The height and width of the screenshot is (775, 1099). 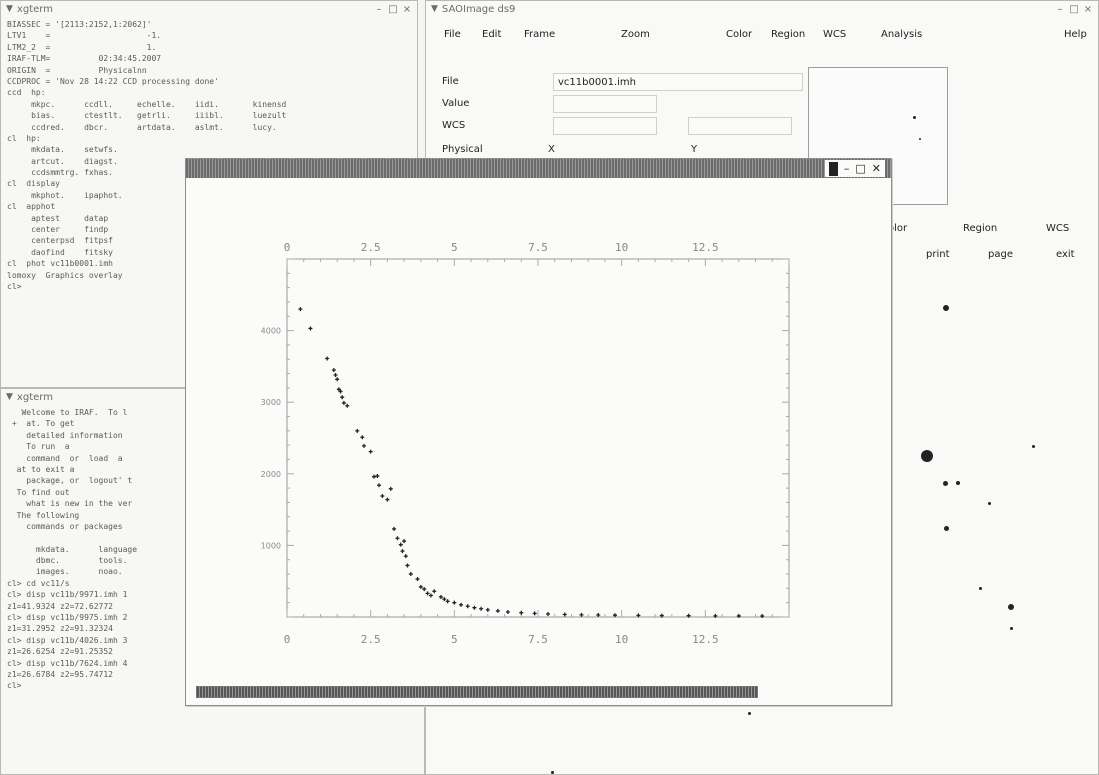 What do you see at coordinates (846, 168) in the screenshot?
I see `graph-minimize-icon: –` at bounding box center [846, 168].